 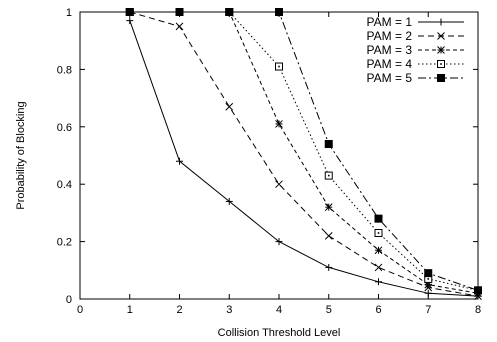 What do you see at coordinates (415, 78) in the screenshot?
I see `legend-entry: PAM = 5` at bounding box center [415, 78].